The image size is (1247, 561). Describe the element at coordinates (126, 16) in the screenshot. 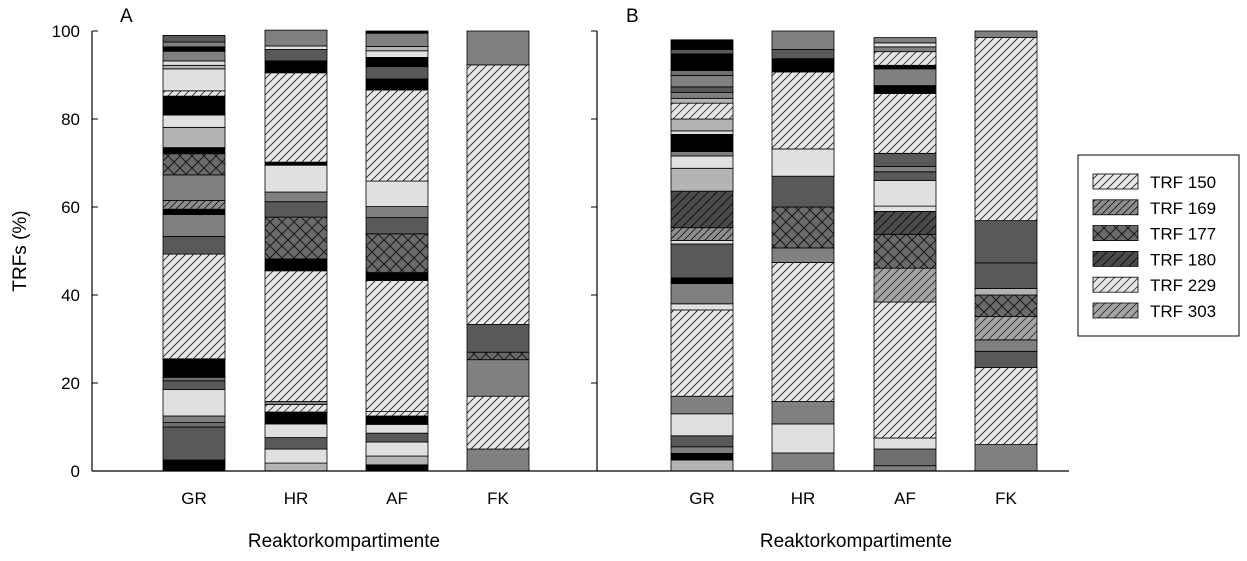

I see `panel-label: A` at that location.